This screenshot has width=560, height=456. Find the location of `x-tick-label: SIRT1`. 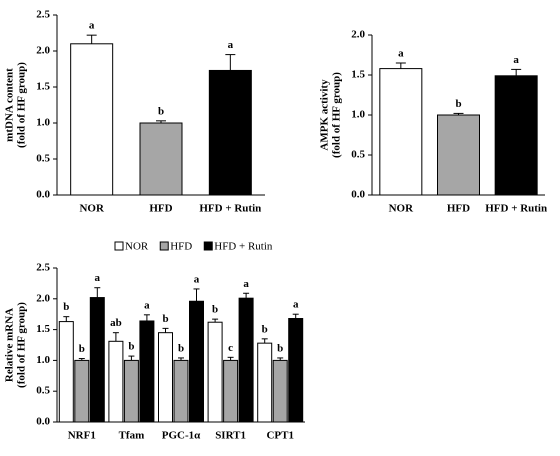

x-tick-label: SIRT1 is located at coordinates (230, 436).